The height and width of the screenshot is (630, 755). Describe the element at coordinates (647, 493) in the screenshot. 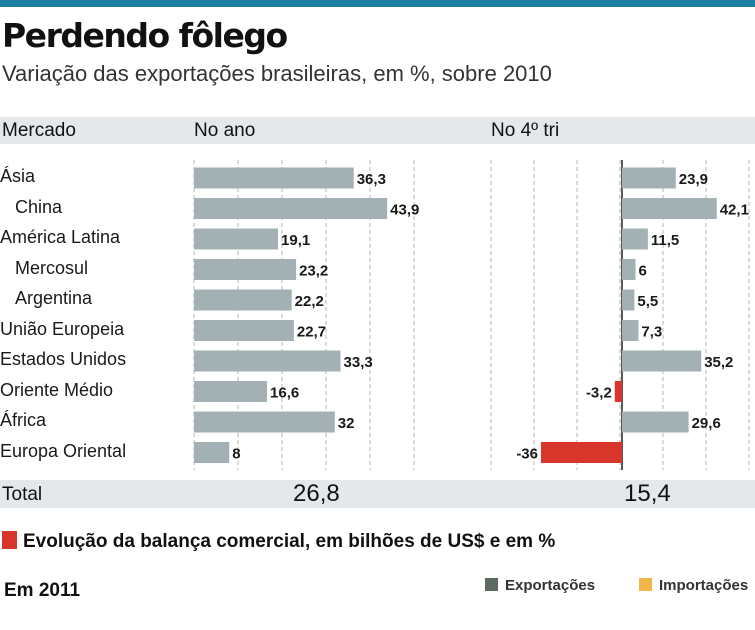

I see `total-quarto-tri: 15,4` at that location.